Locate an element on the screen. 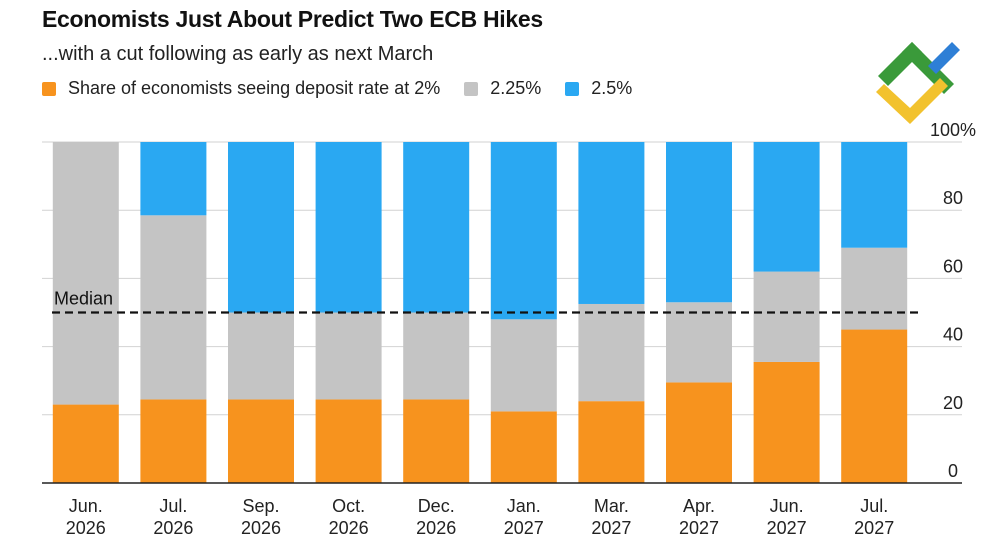 The width and height of the screenshot is (1000, 545). y-tick-label-1: 20 is located at coordinates (953, 403).